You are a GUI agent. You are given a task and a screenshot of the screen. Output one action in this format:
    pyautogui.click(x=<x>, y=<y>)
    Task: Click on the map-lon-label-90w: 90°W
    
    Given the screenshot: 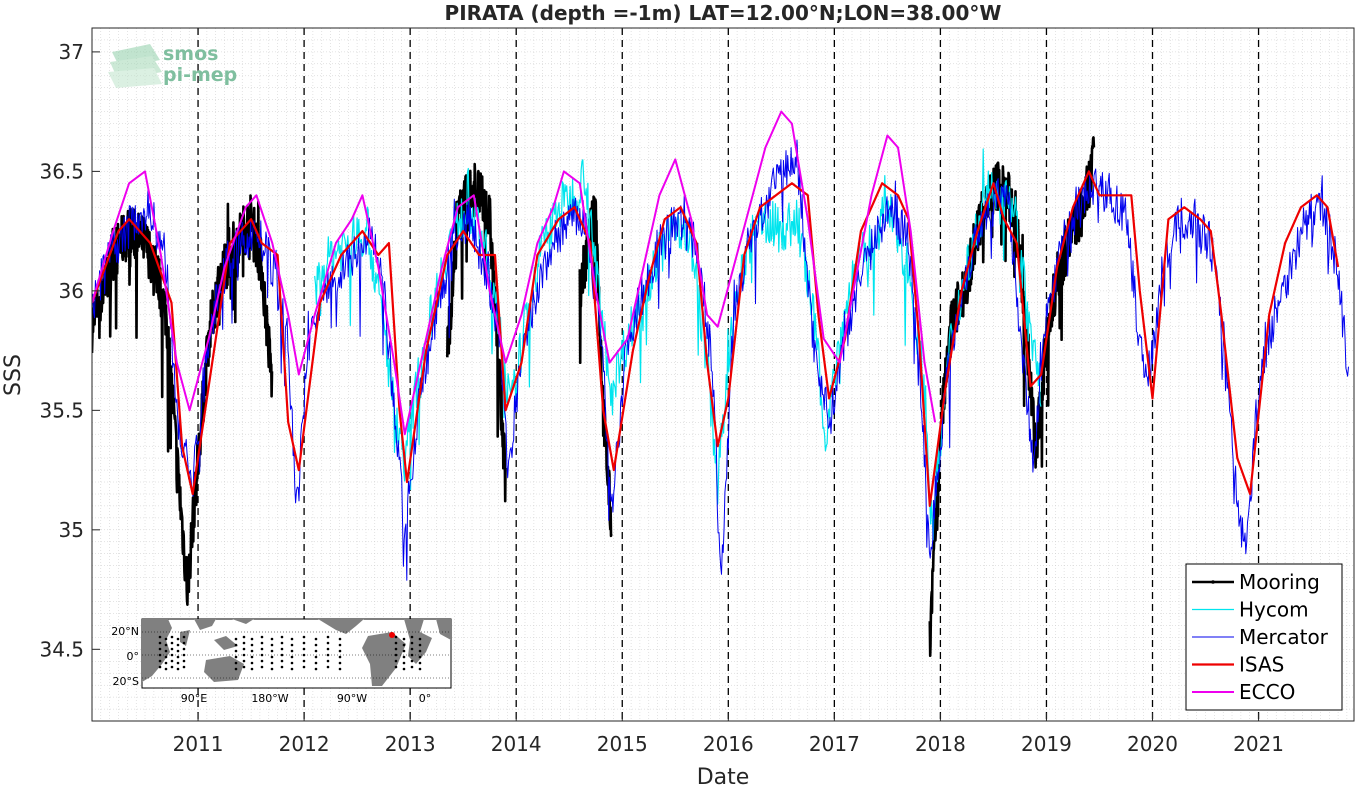 What is the action you would take?
    pyautogui.click(x=352, y=698)
    